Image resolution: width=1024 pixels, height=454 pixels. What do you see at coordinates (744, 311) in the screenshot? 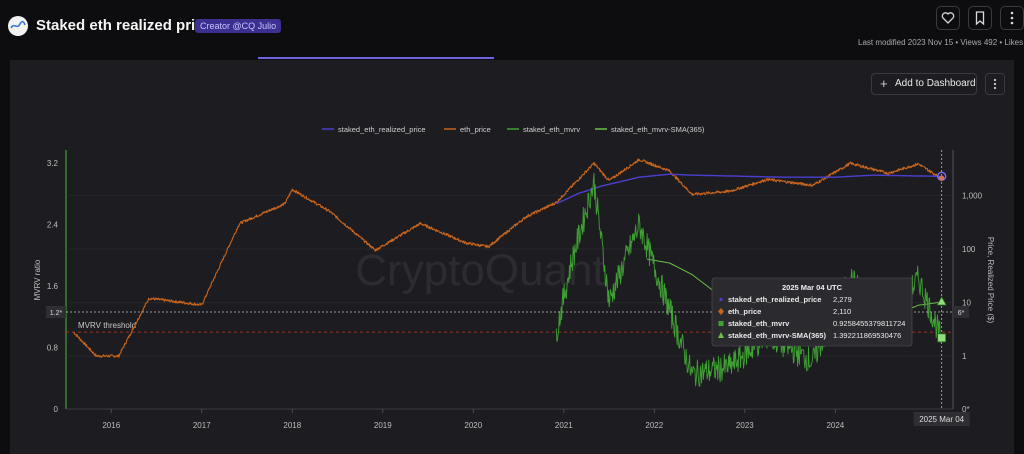
I see `tooltip-row-name: eth_price` at bounding box center [744, 311].